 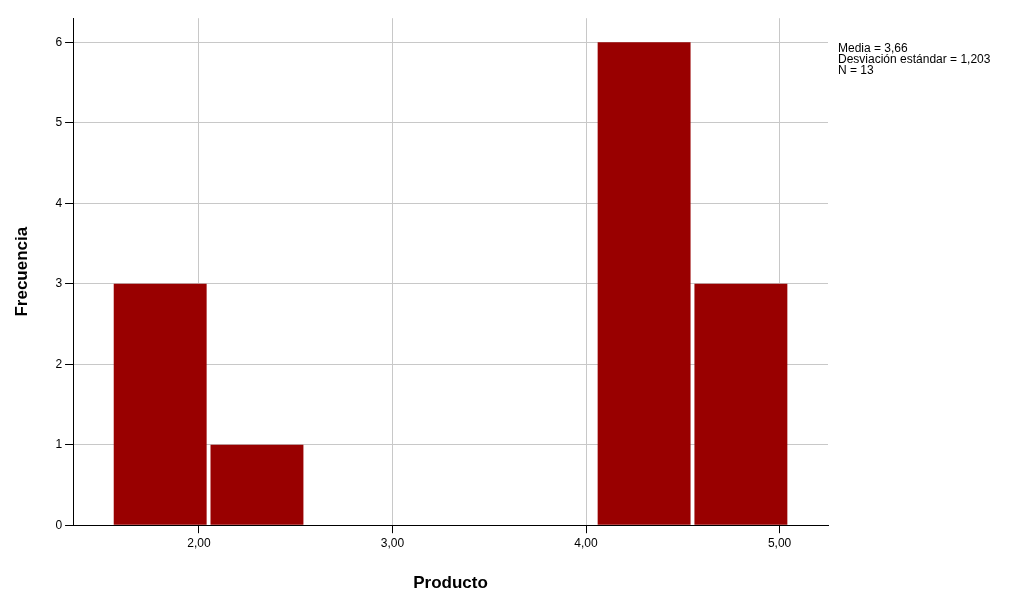 What do you see at coordinates (59, 283) in the screenshot?
I see `y-tick-label: 3` at bounding box center [59, 283].